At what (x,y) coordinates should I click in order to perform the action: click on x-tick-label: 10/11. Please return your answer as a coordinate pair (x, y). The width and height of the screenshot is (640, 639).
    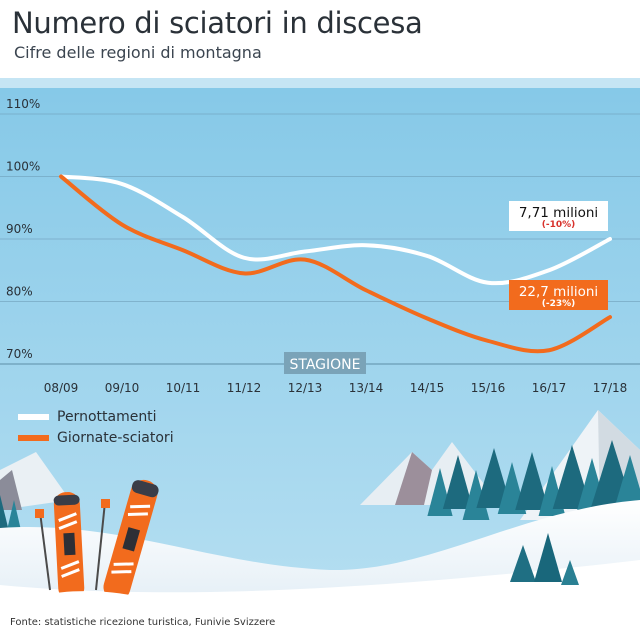
    Looking at the image, I should click on (183, 388).